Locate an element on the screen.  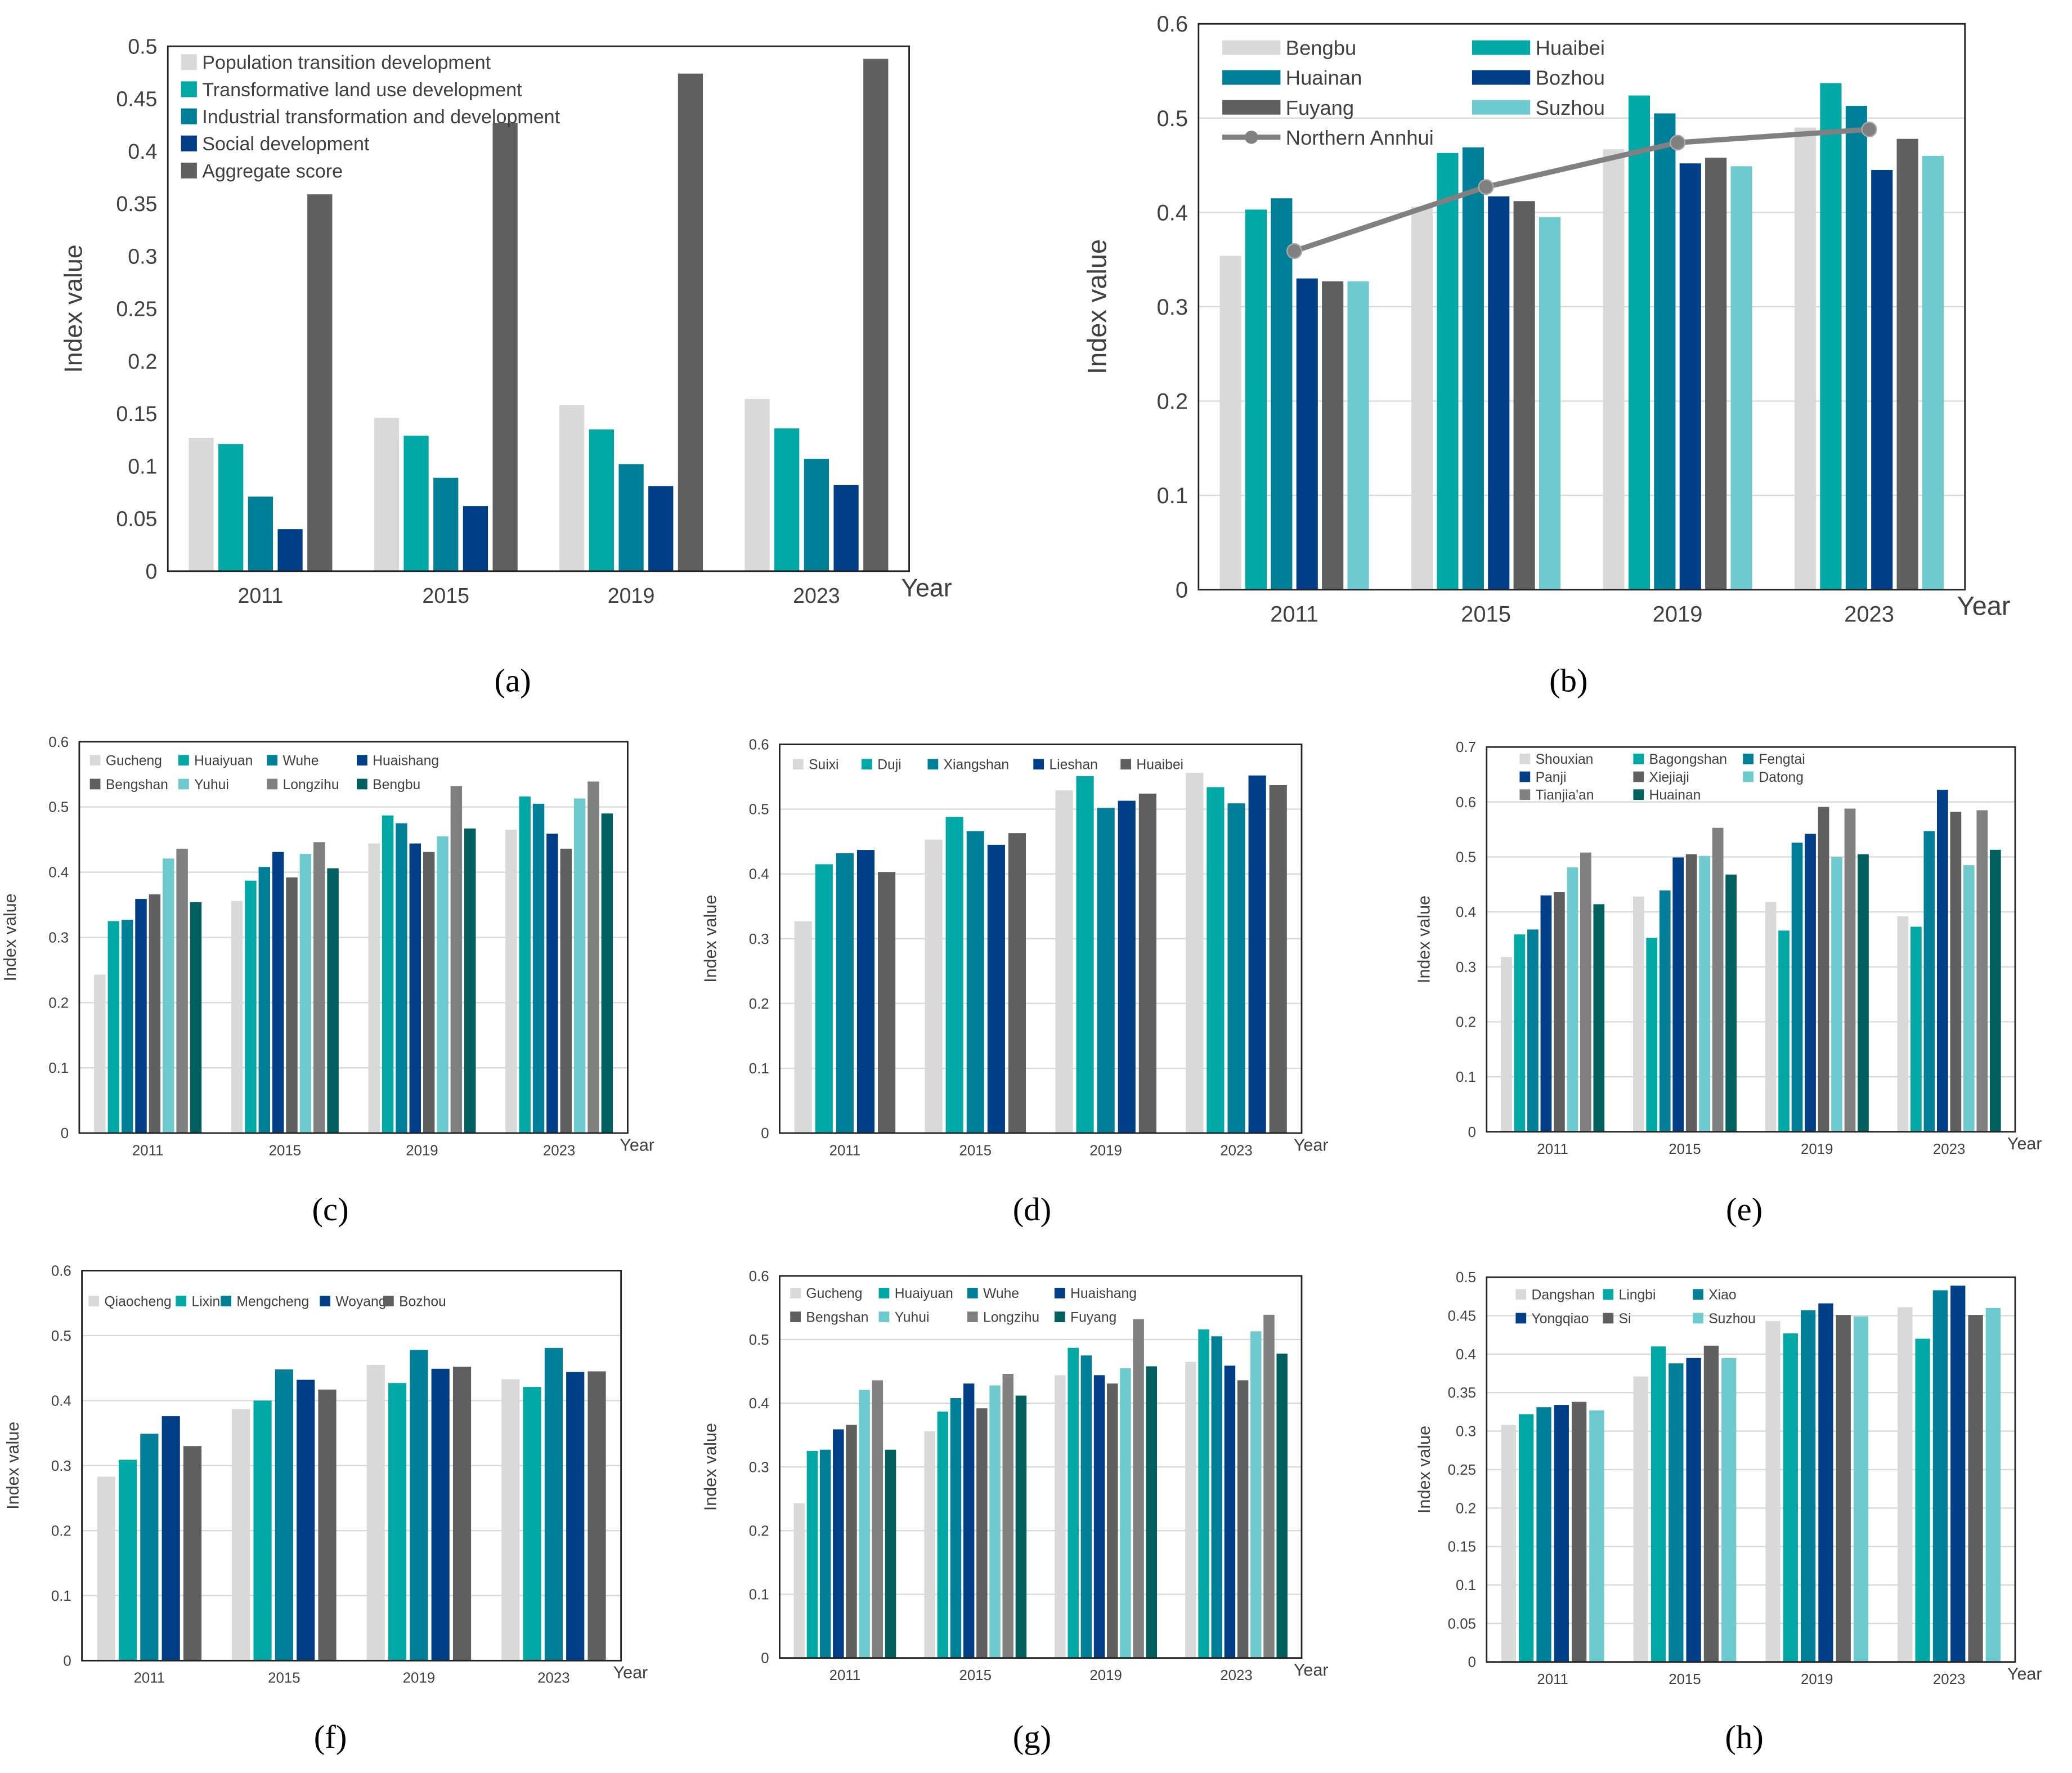
bar-lieshan-2011 is located at coordinates (865, 992).